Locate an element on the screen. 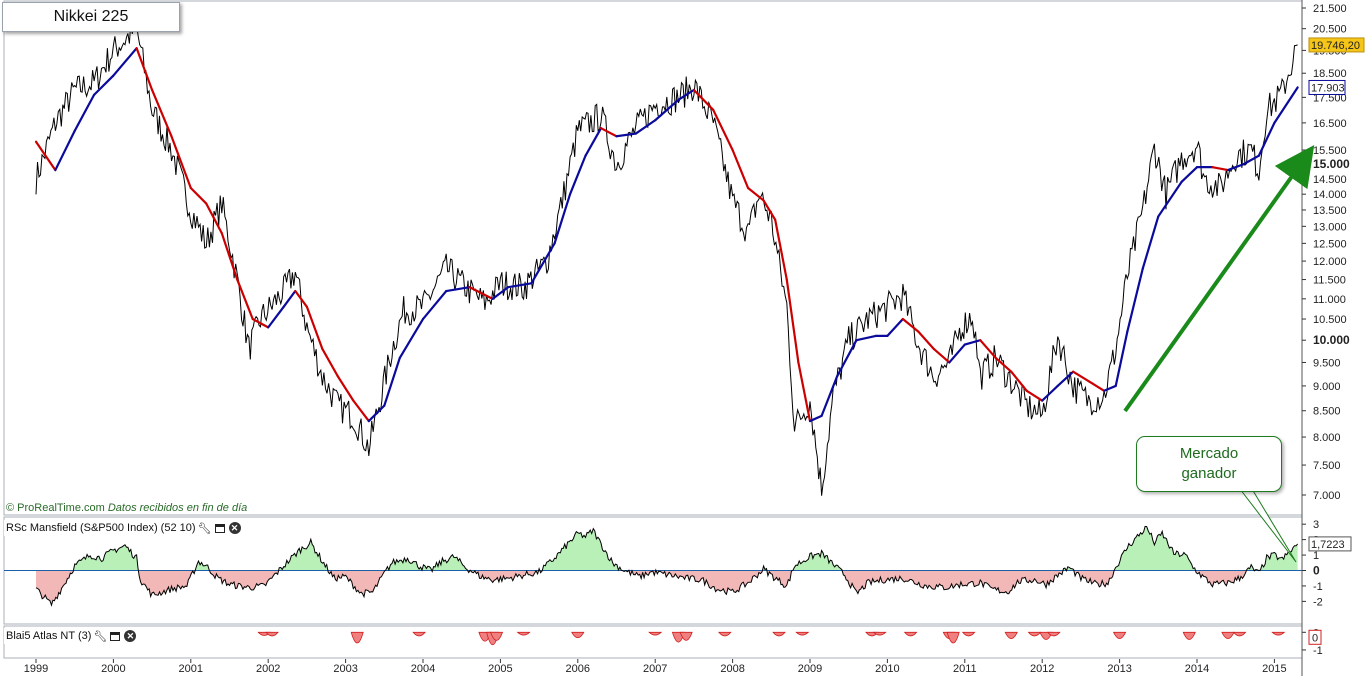 This screenshot has width=1366, height=676. year-tick-label: 2003 is located at coordinates (345, 669).